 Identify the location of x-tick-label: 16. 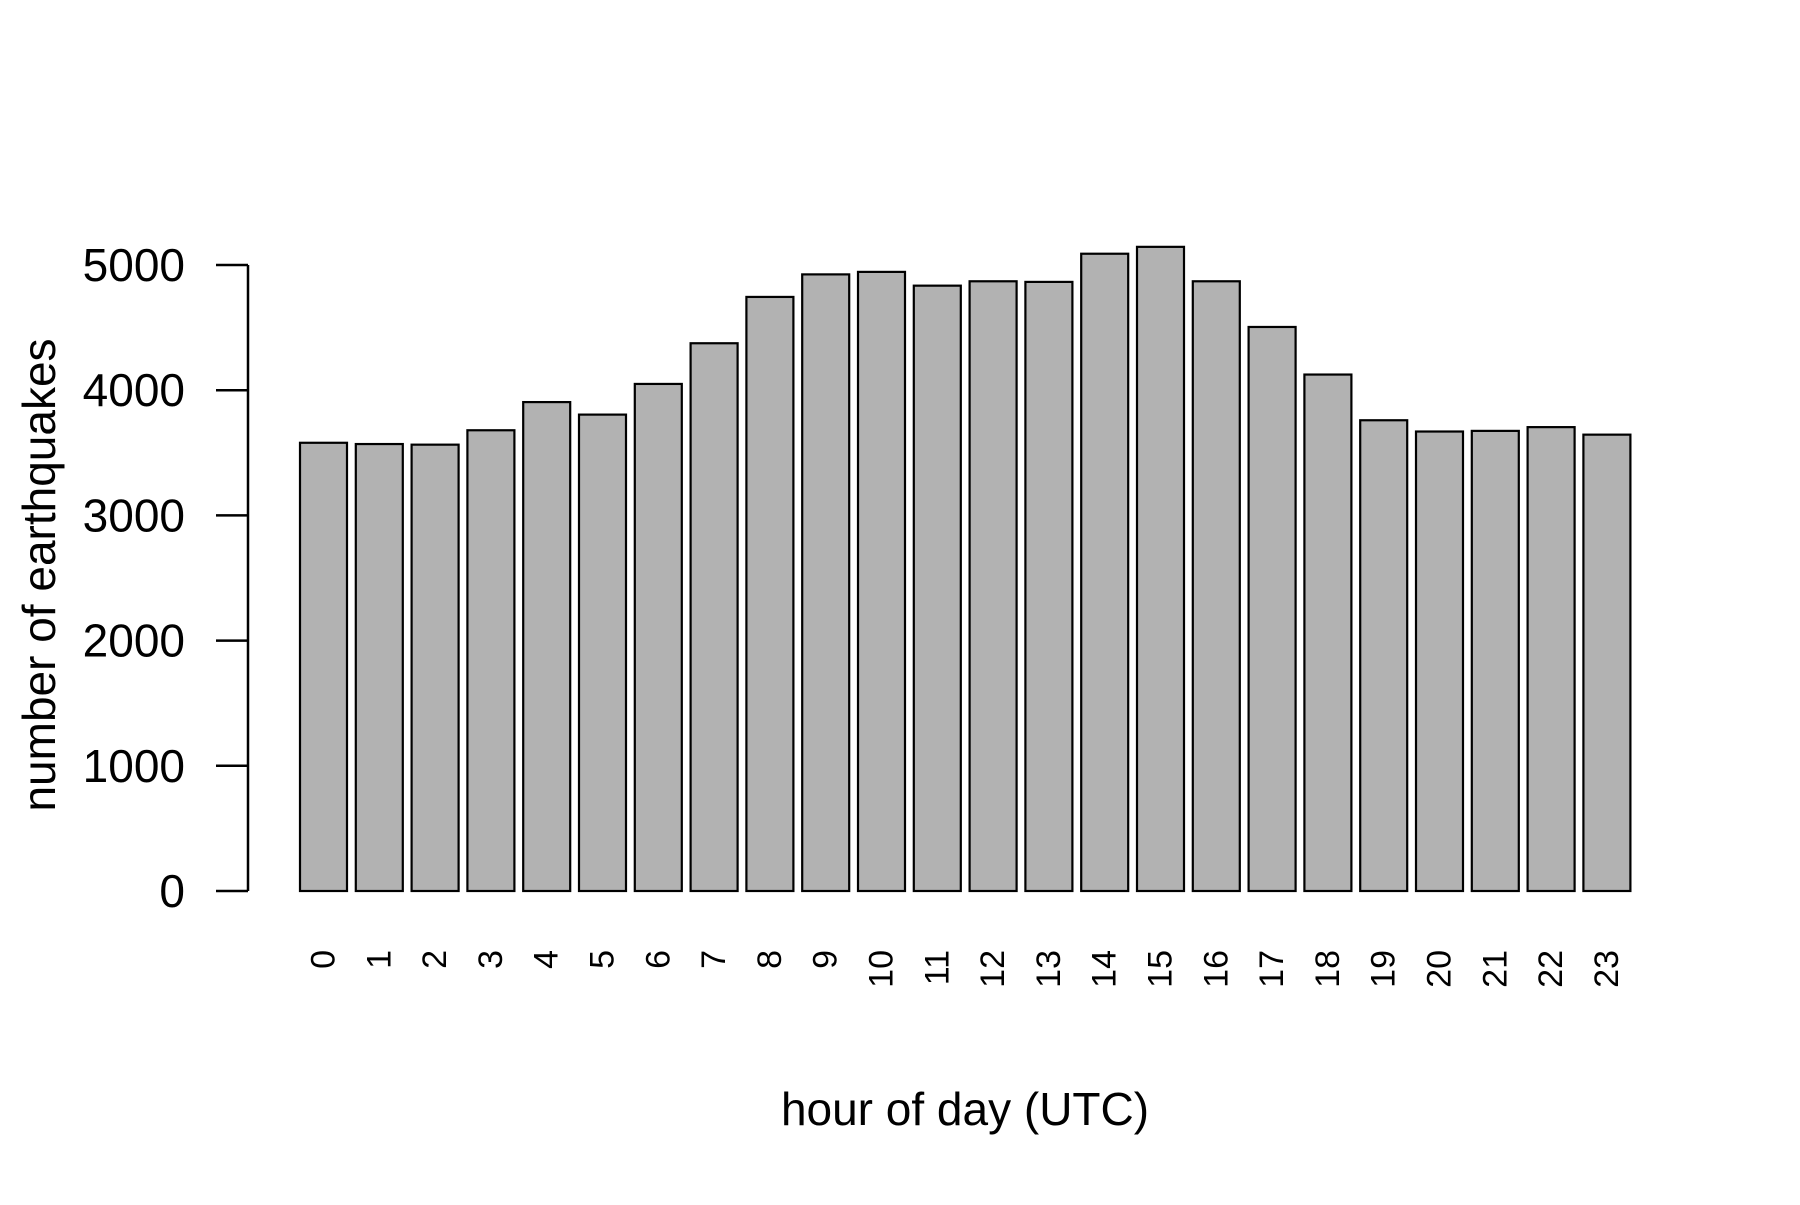
(1216, 969).